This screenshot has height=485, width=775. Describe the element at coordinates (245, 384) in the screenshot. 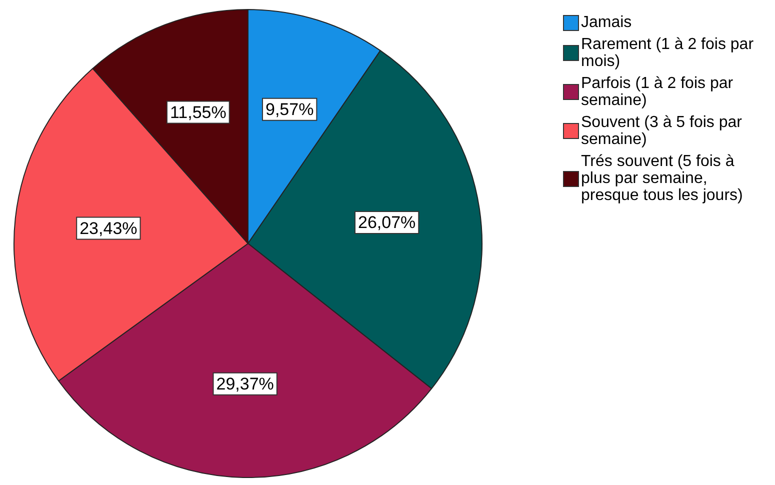

I see `data-label: 29,37%` at that location.